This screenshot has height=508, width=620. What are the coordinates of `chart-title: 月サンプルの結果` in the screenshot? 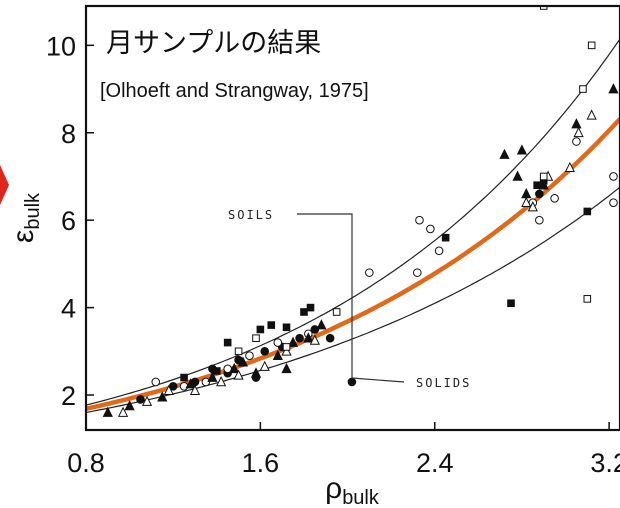 It's located at (213, 43).